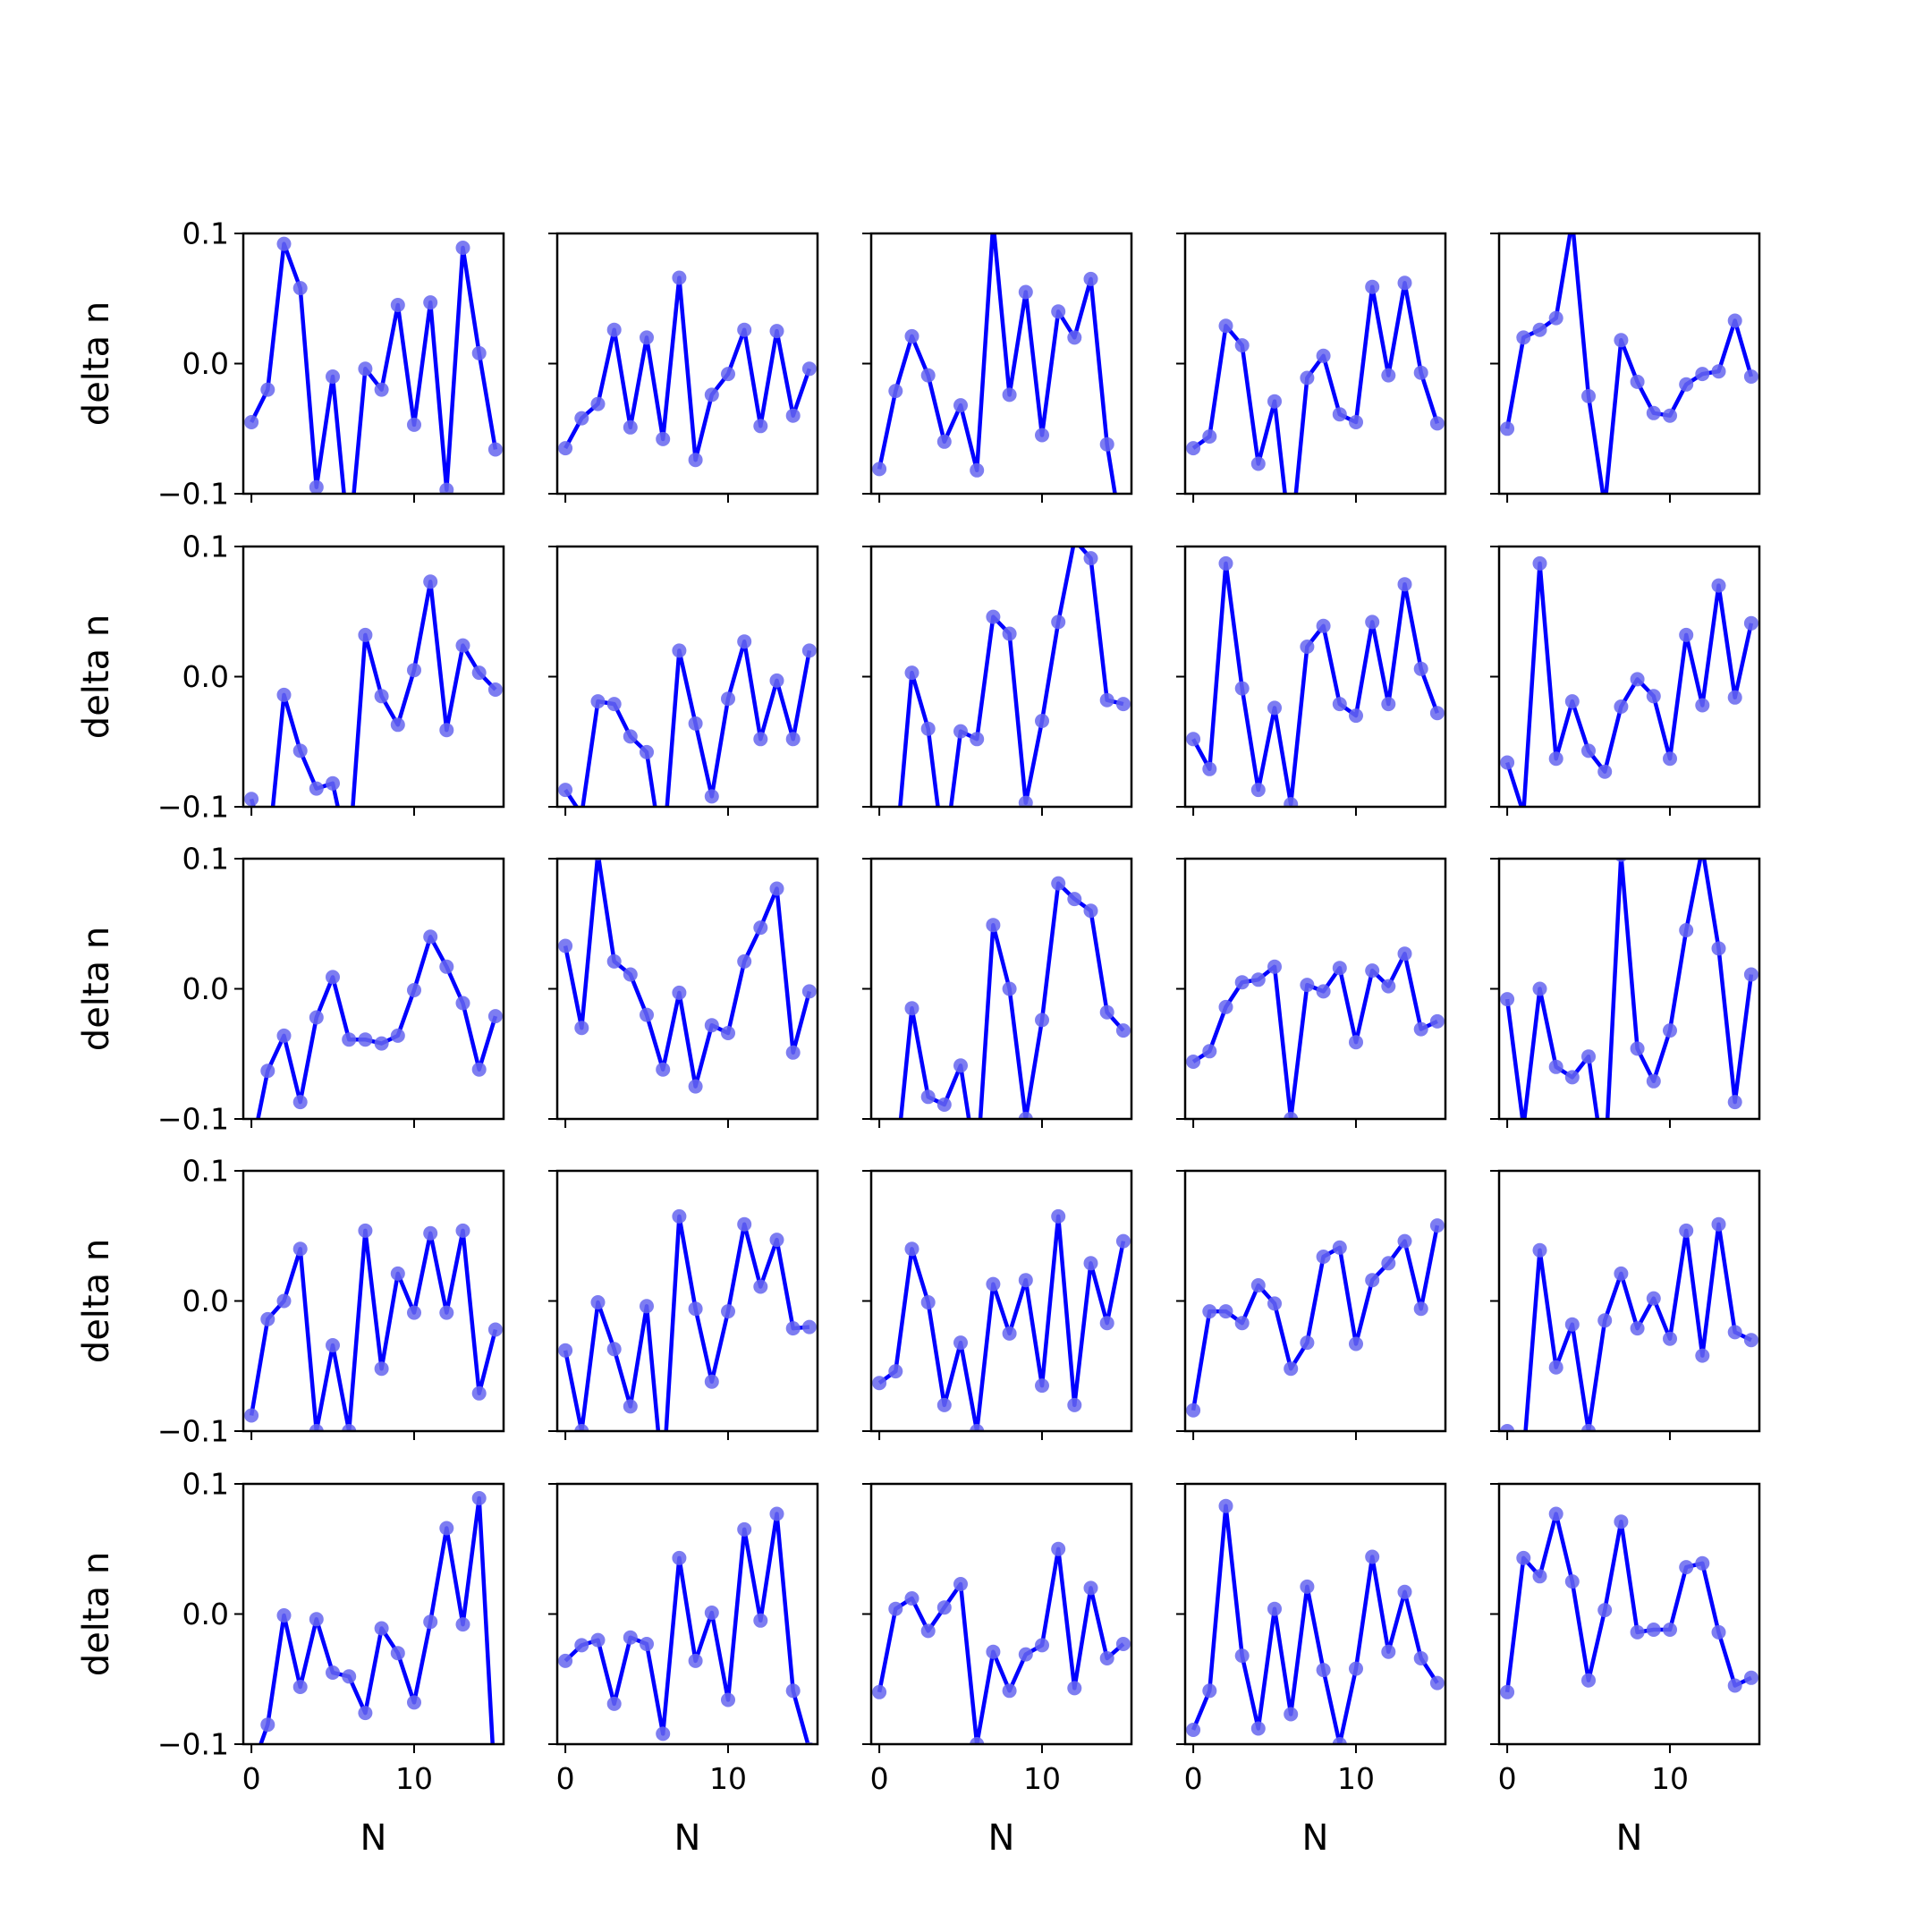 Image resolution: width=1932 pixels, height=1932 pixels. Describe the element at coordinates (193, 807) in the screenshot. I see `y-tick-label: −0.1` at that location.